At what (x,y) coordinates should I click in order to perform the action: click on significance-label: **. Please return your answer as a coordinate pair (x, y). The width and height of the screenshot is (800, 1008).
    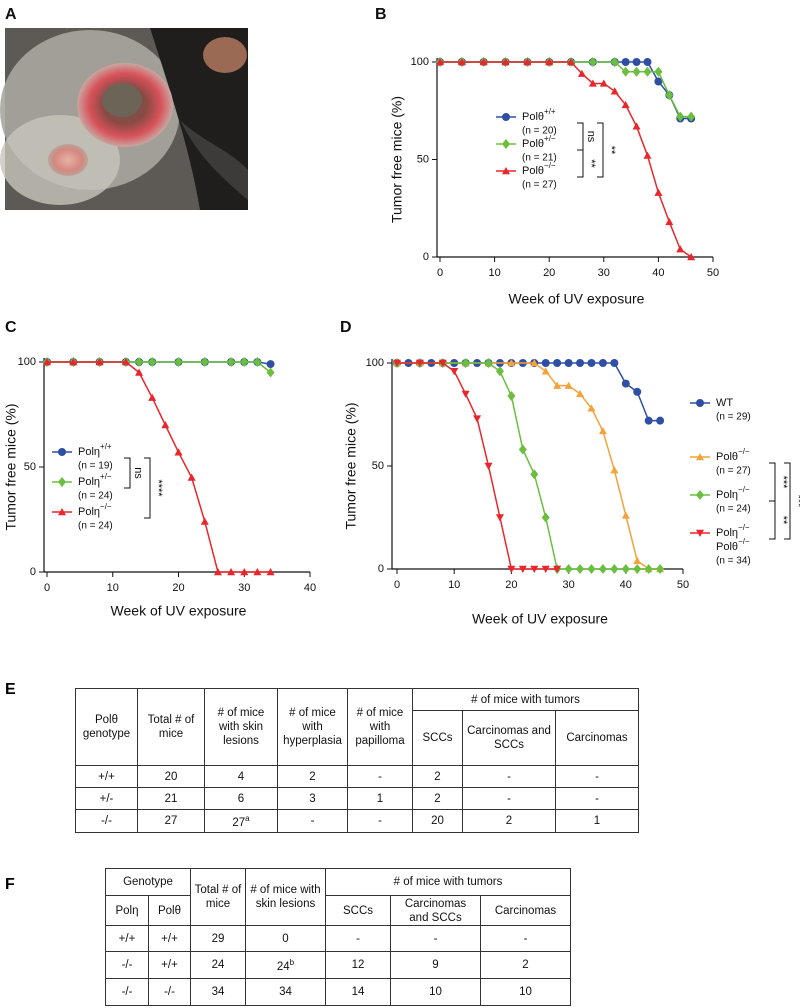
    Looking at the image, I should click on (783, 520).